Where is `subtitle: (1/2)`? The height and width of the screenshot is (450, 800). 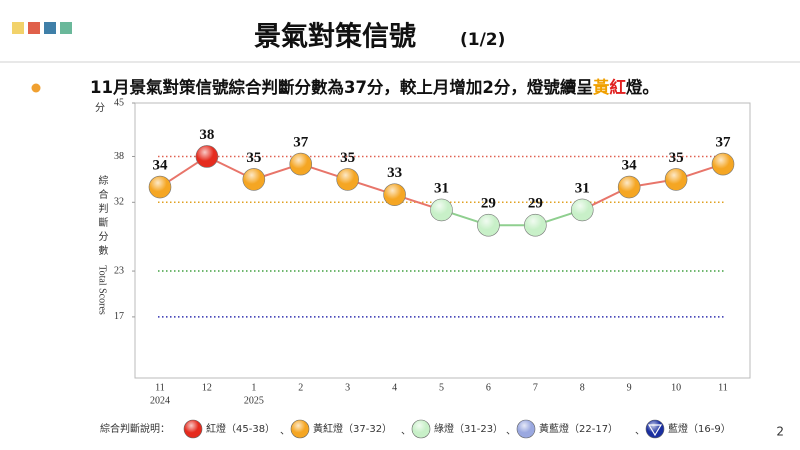 subtitle: (1/2) is located at coordinates (482, 40).